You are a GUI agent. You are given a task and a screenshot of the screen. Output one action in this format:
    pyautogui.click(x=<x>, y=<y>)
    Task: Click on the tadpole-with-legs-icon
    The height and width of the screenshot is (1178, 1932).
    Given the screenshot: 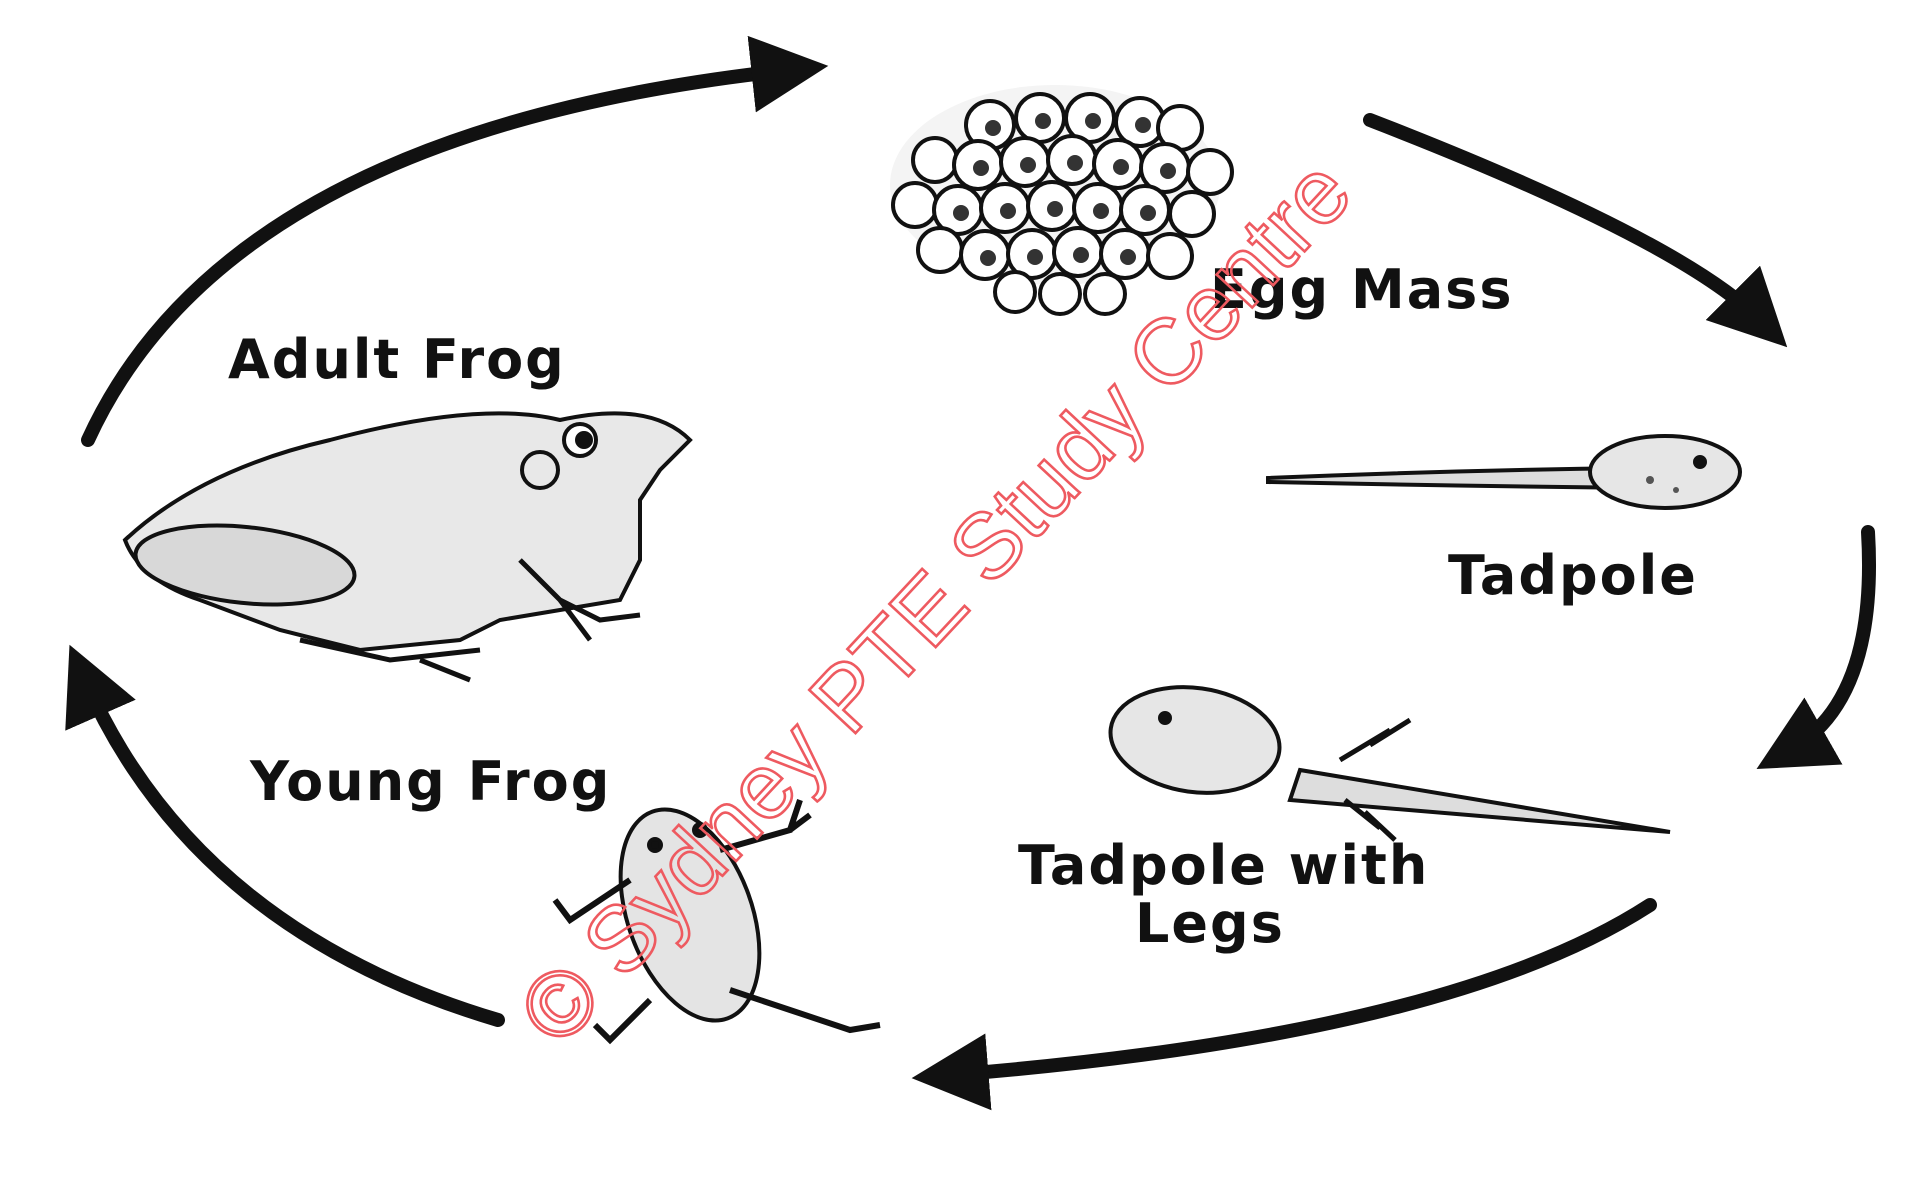 What is the action you would take?
    pyautogui.click(x=1389, y=763)
    